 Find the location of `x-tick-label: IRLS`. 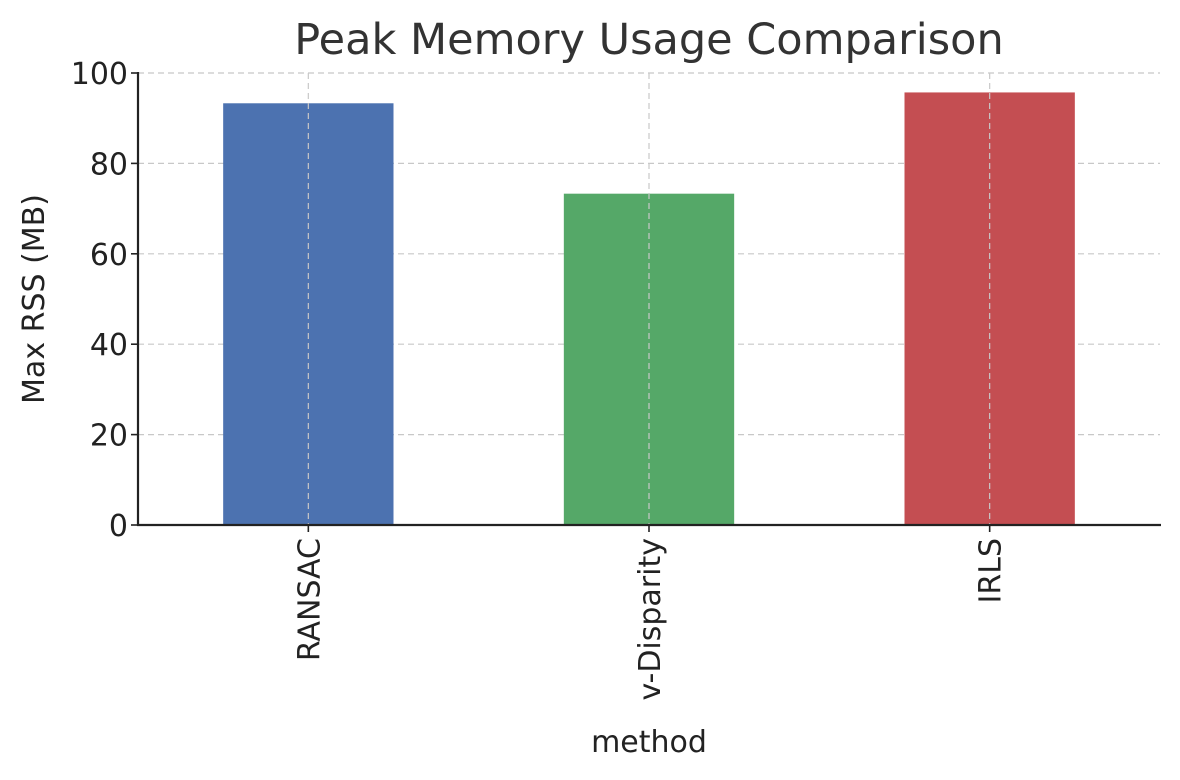

x-tick-label: IRLS is located at coordinates (991, 570).